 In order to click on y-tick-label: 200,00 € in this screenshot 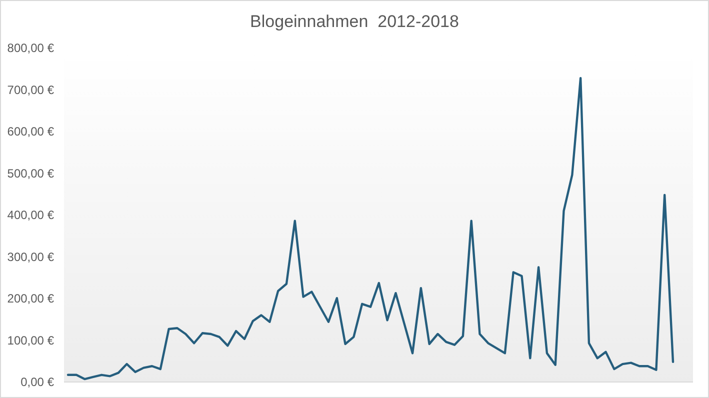, I will do `click(30, 299)`.